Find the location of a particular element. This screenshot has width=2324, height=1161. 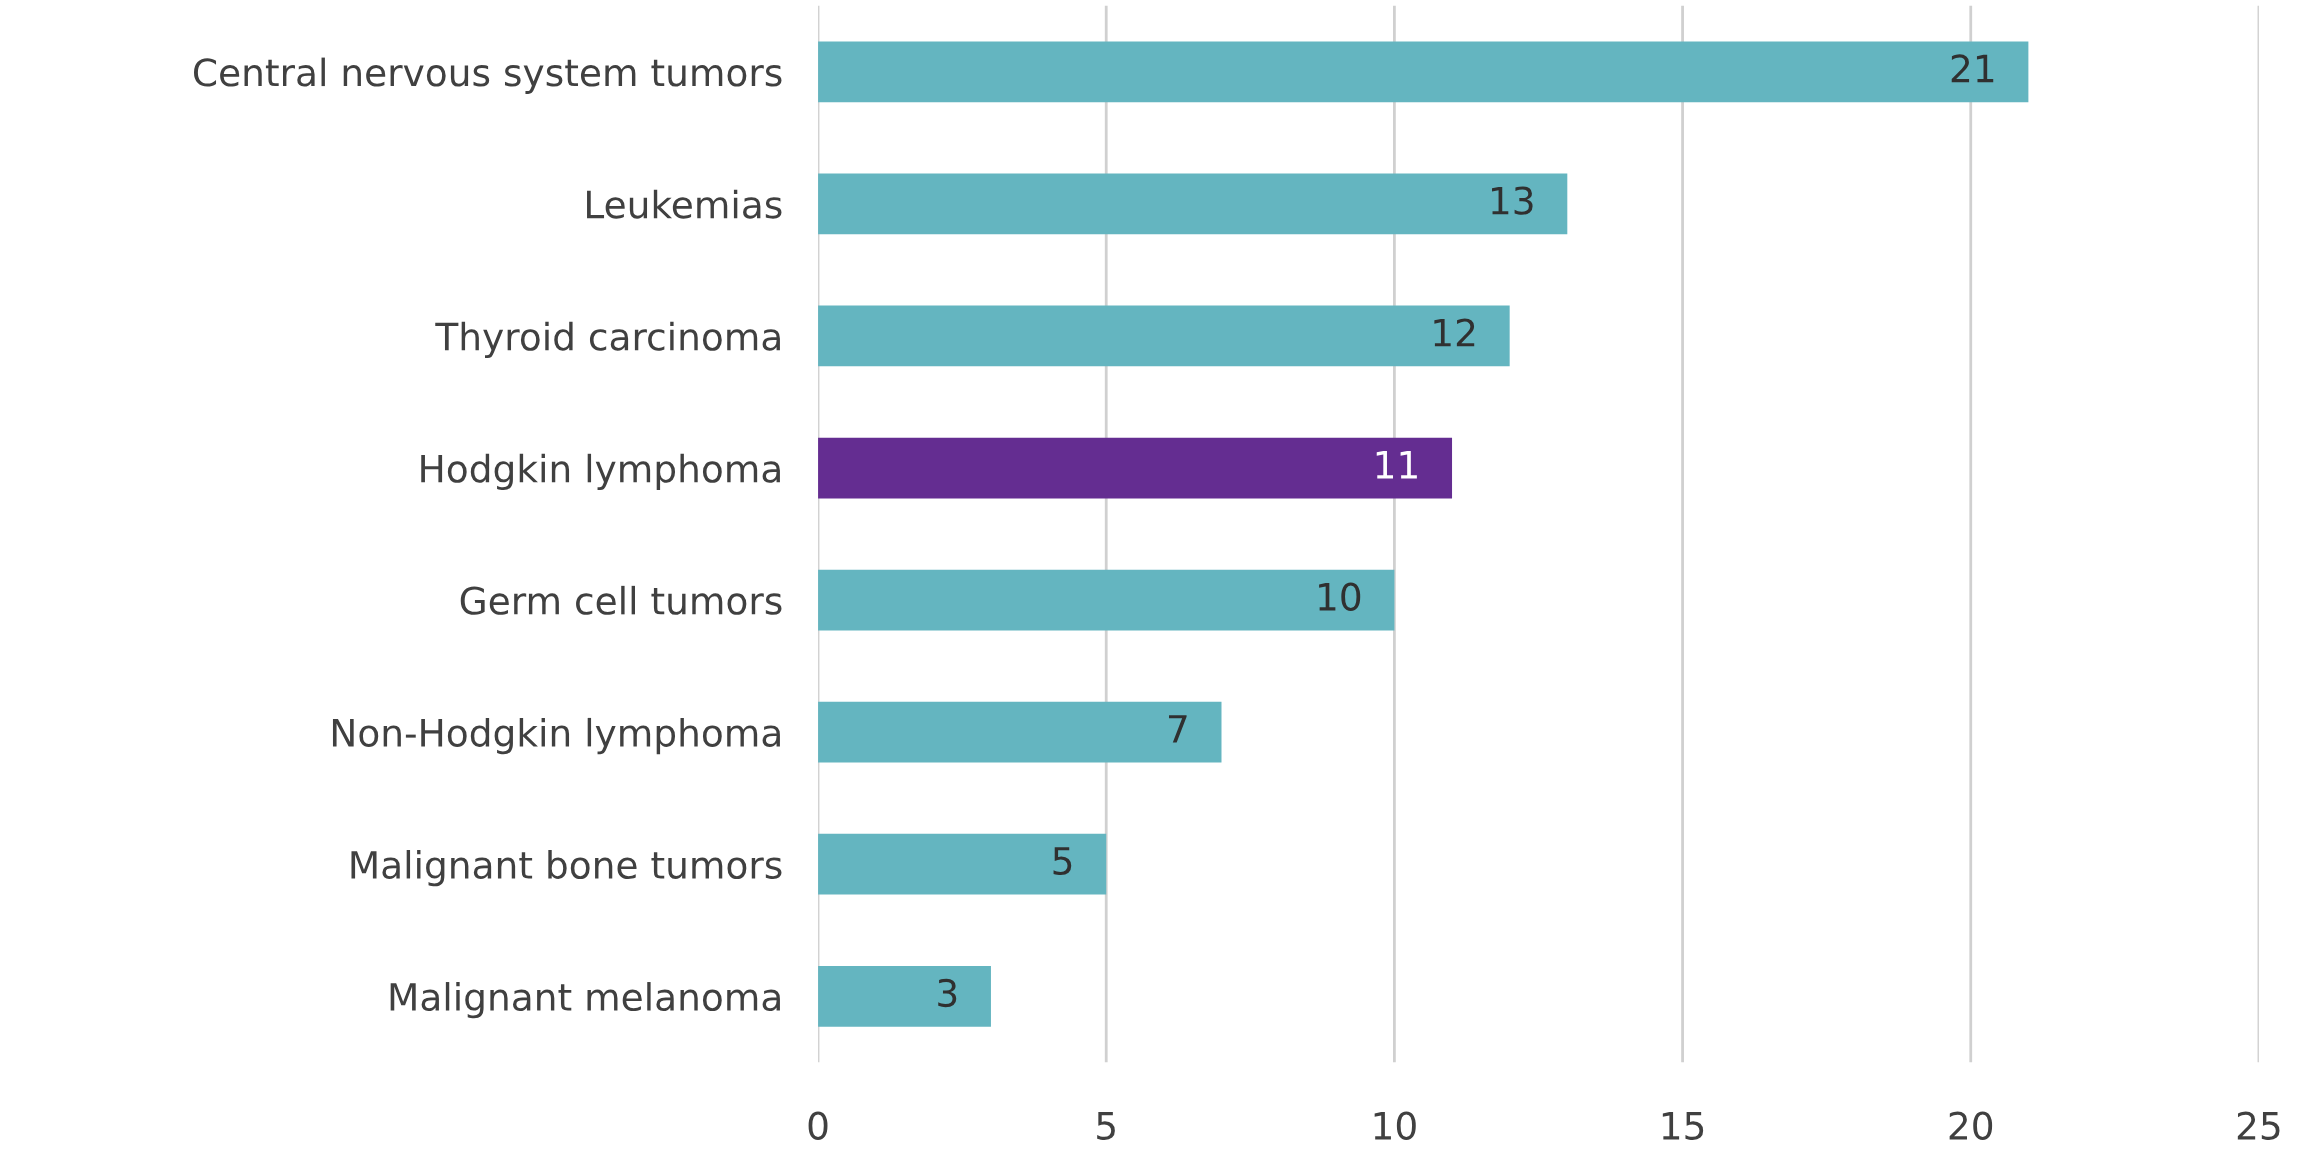

x-tick-label: 10 is located at coordinates (1395, 1125).